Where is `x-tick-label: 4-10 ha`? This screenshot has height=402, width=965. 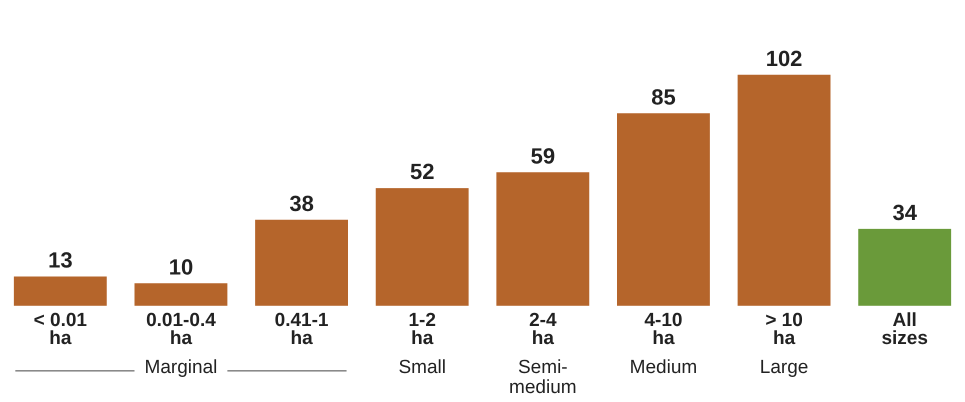 x-tick-label: 4-10 ha is located at coordinates (663, 330).